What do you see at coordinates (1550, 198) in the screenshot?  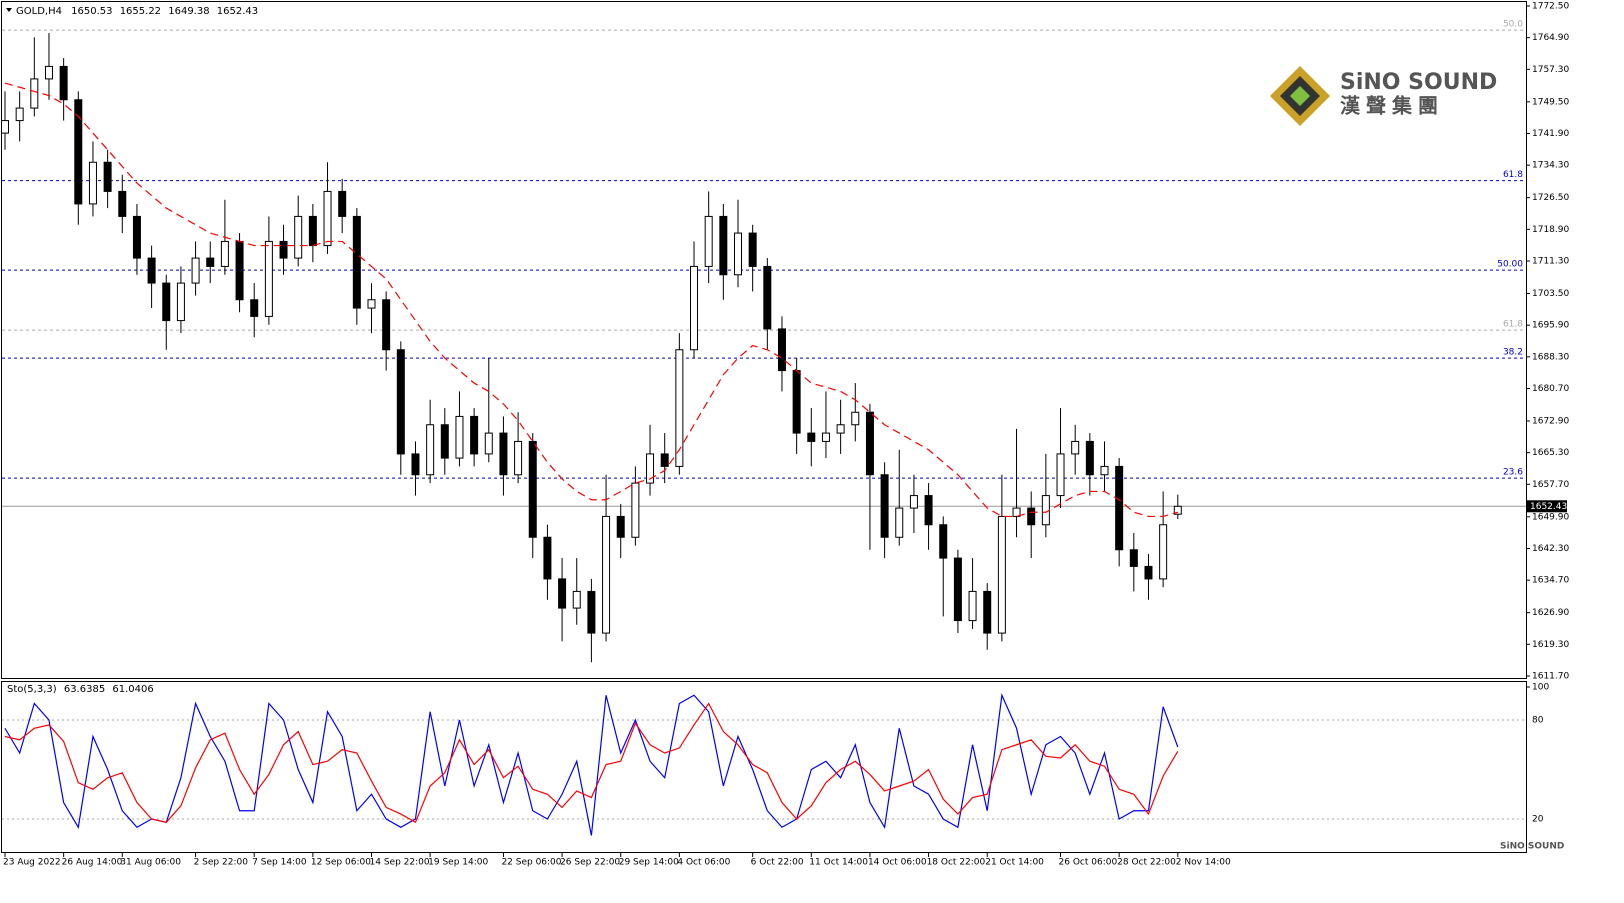 I see `y-tick-label: 1726.50` at bounding box center [1550, 198].